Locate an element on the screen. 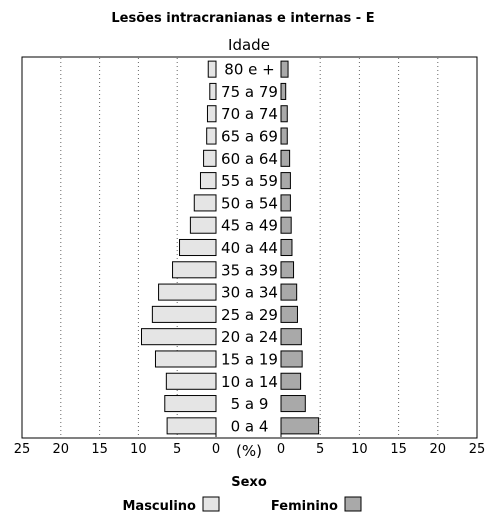 The width and height of the screenshot is (486, 515). tick-label-right: 20 is located at coordinates (438, 449).